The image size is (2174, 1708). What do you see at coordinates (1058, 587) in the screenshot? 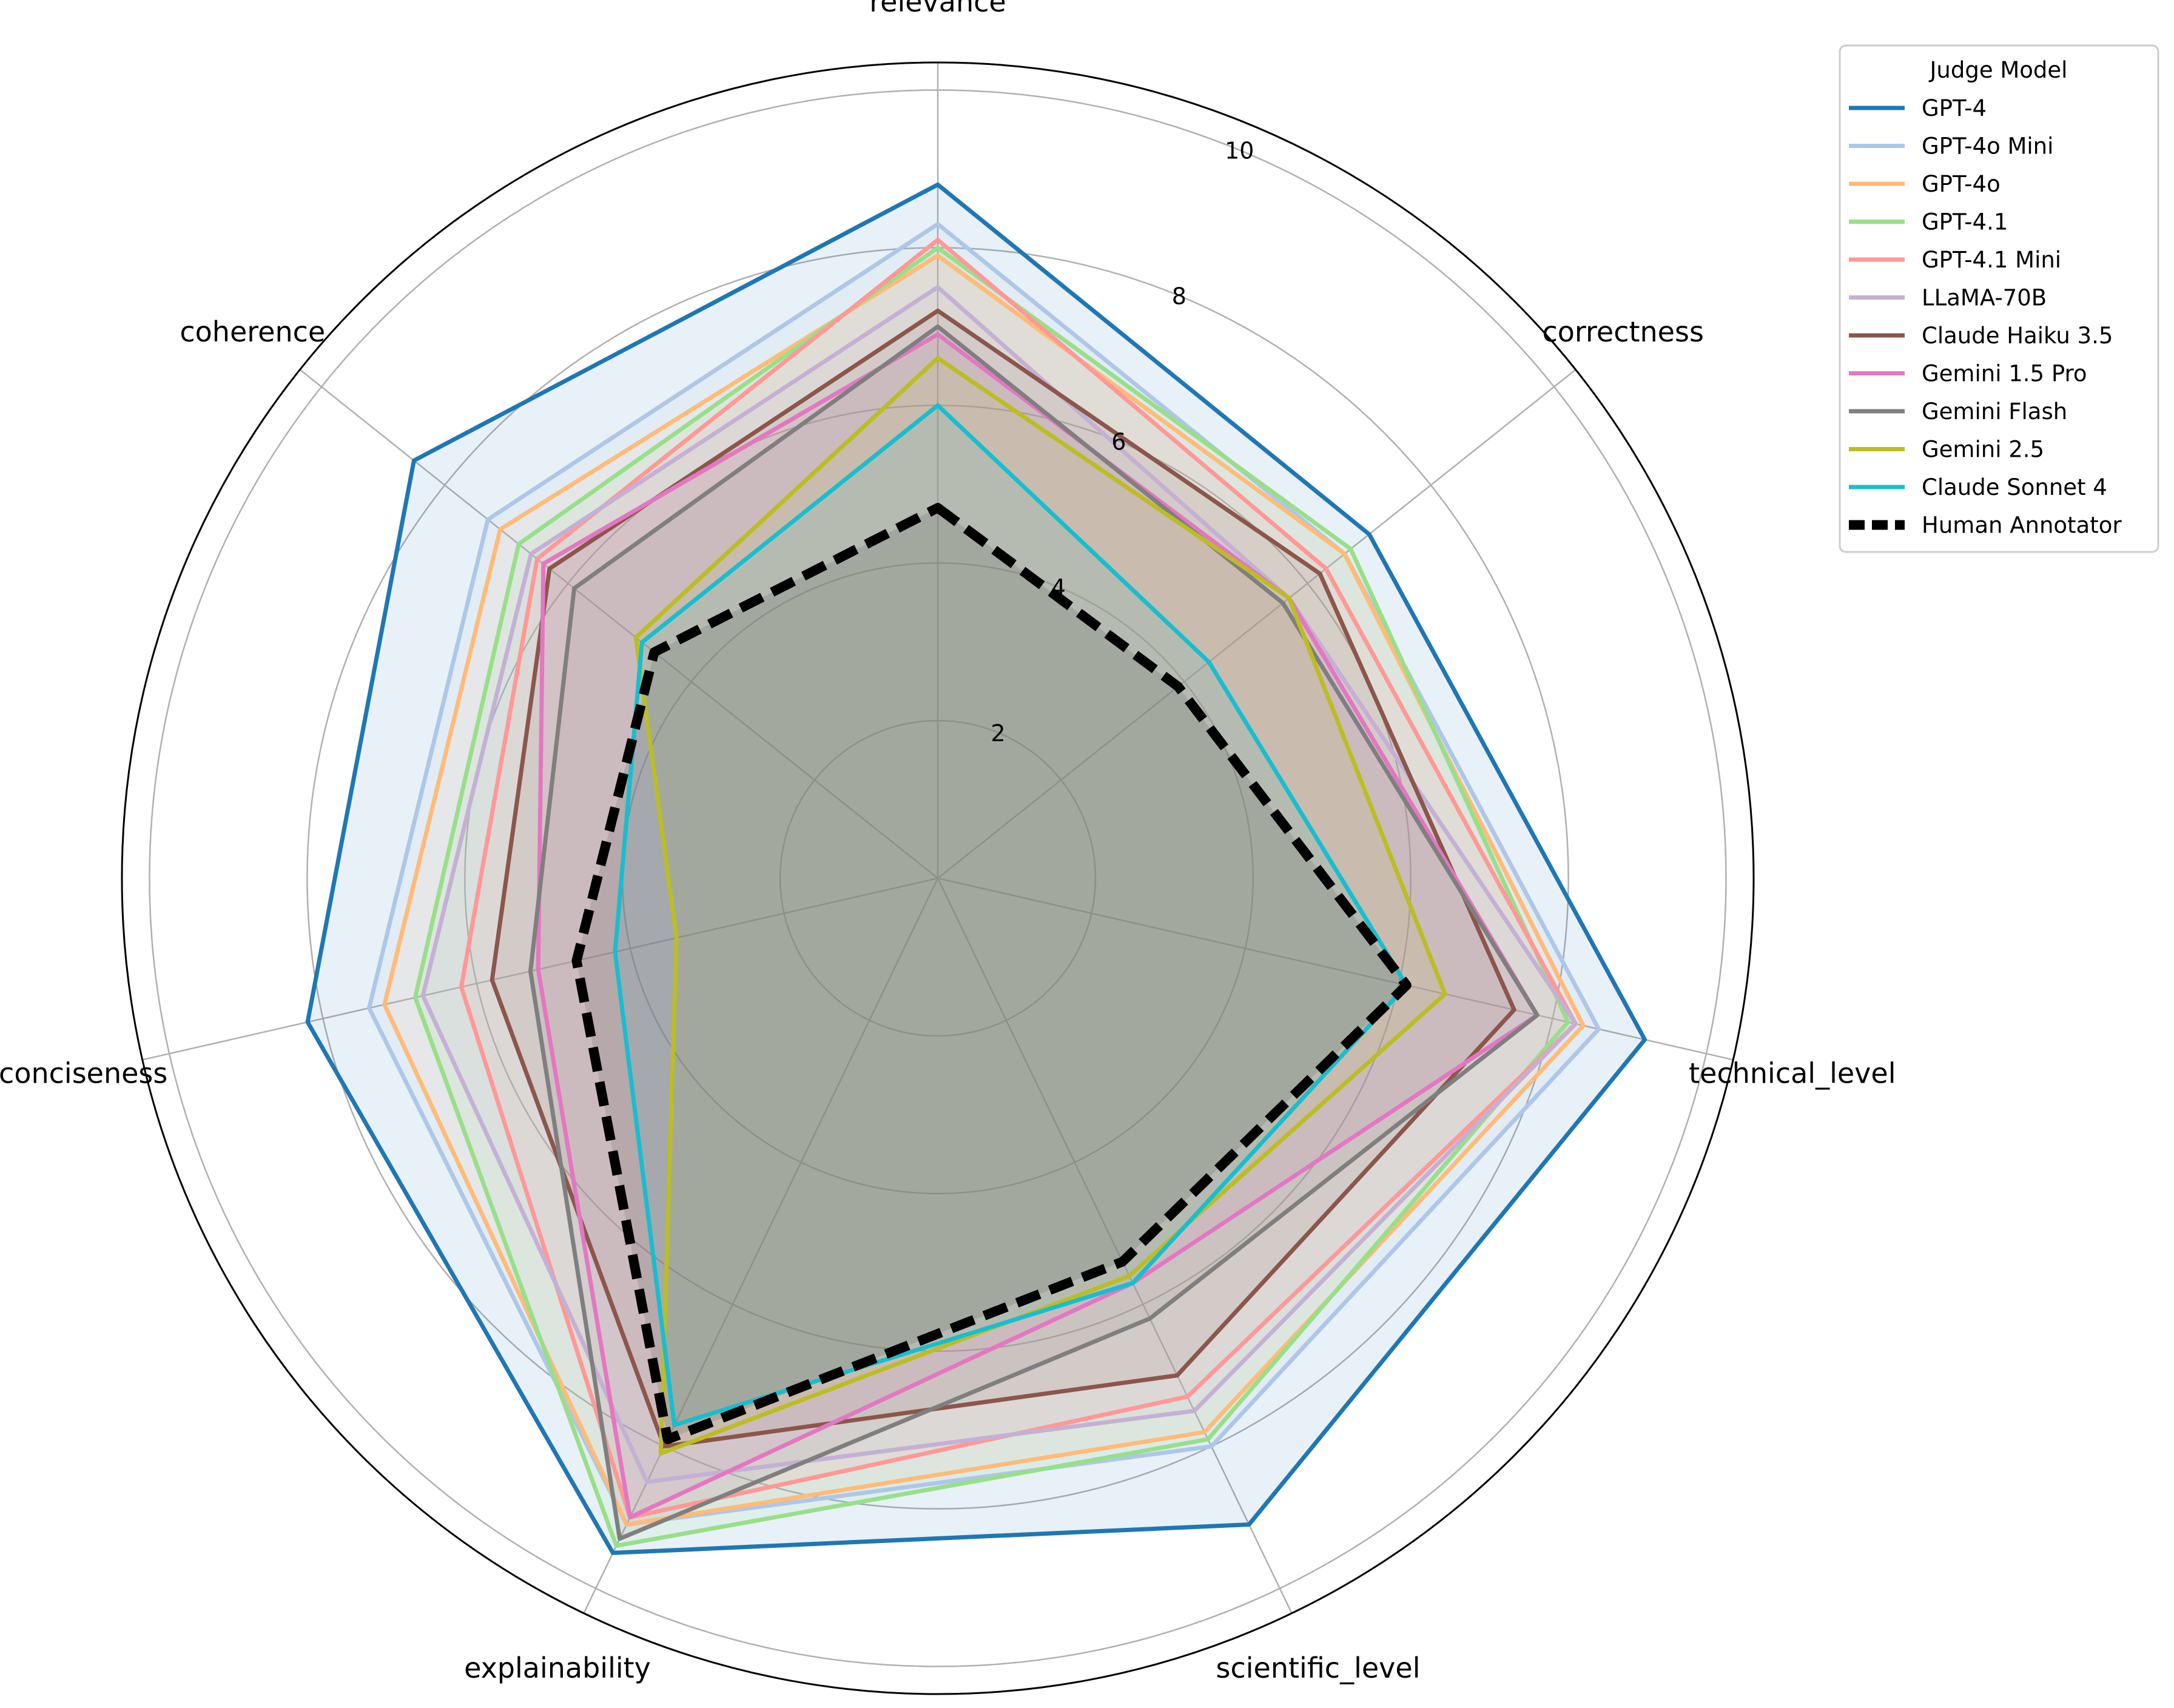
I see `tick-label-4: 4` at bounding box center [1058, 587].